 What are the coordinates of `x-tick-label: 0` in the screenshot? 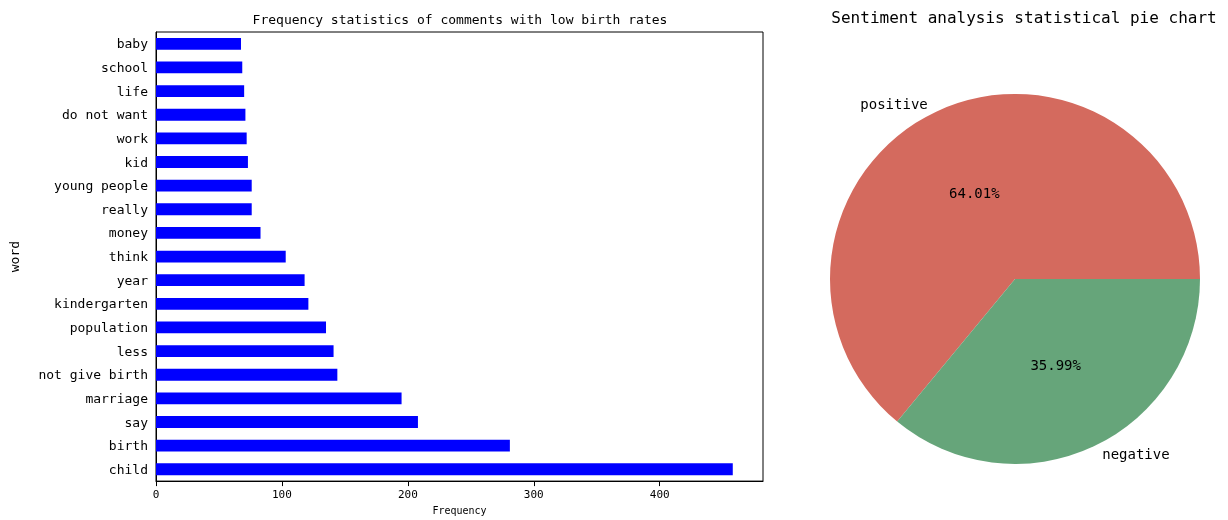 It's located at (156, 495).